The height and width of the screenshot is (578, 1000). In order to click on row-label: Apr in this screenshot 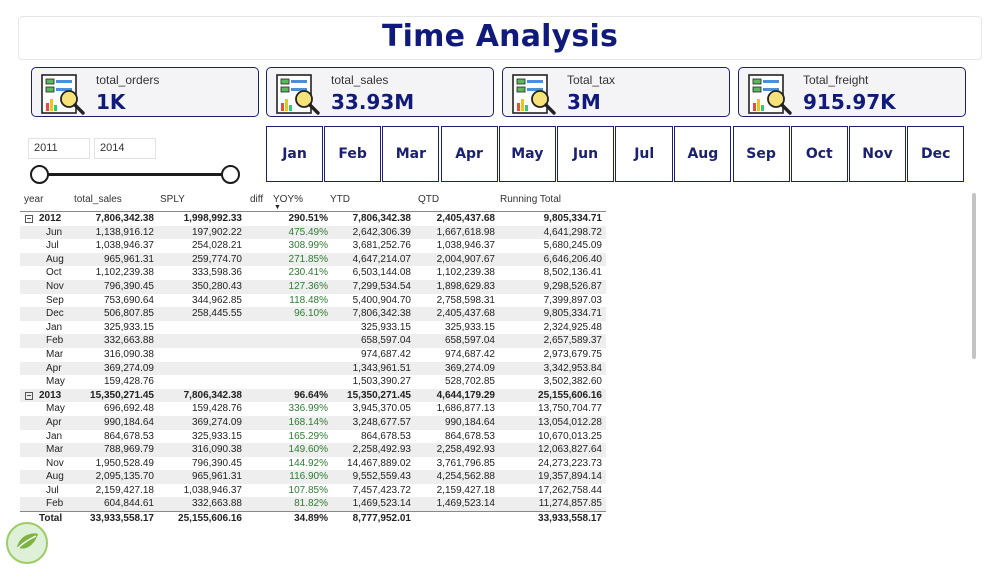, I will do `click(54, 368)`.